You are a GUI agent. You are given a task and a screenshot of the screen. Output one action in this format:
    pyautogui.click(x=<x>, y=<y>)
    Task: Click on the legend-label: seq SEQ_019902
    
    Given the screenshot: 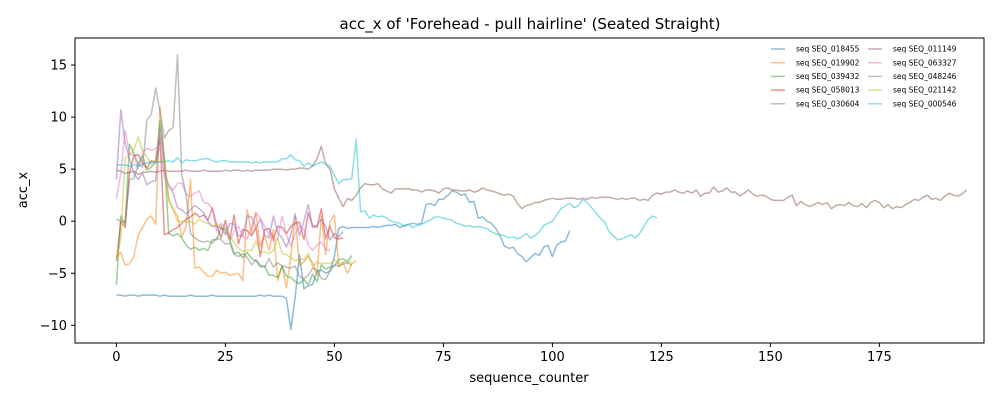 What is the action you would take?
    pyautogui.click(x=828, y=62)
    